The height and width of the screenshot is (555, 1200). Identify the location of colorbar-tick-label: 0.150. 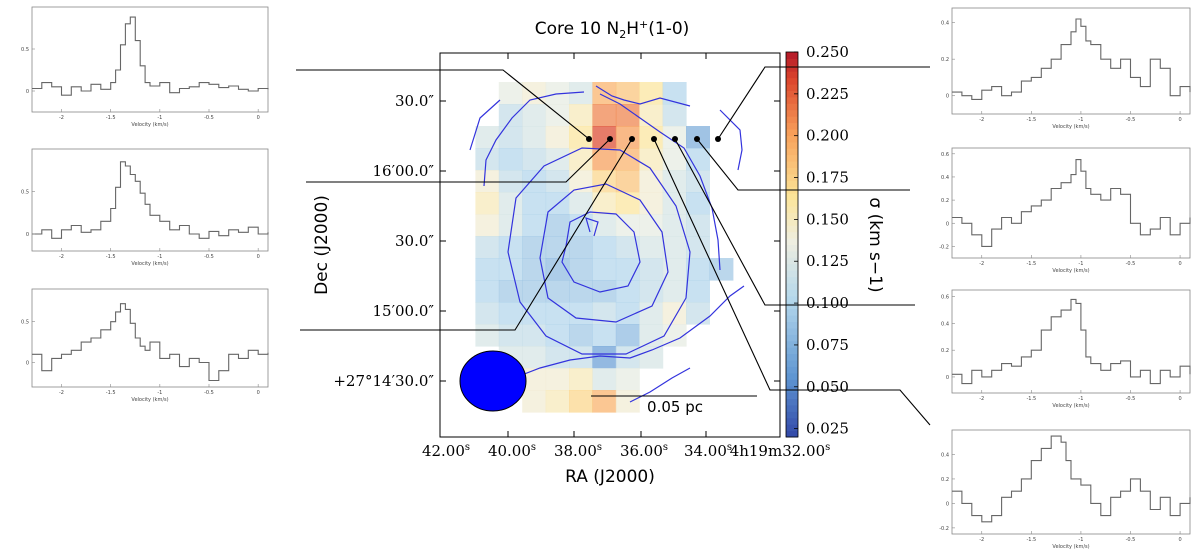
(827, 219).